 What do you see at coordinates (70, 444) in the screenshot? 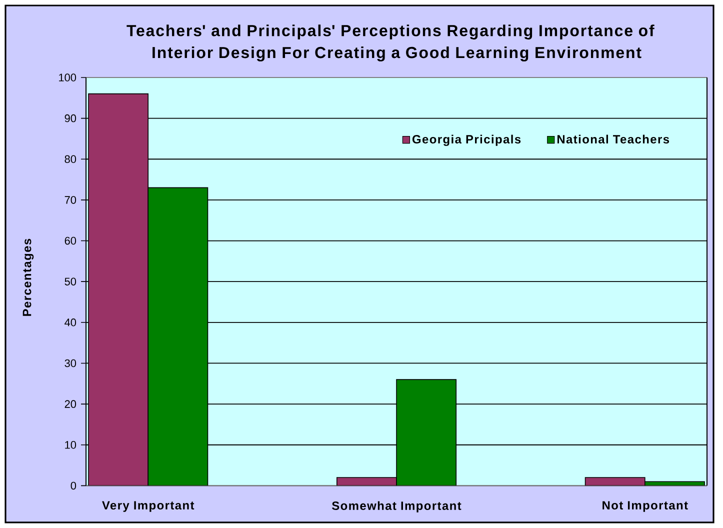
I see `y-tick-label: 10` at bounding box center [70, 444].